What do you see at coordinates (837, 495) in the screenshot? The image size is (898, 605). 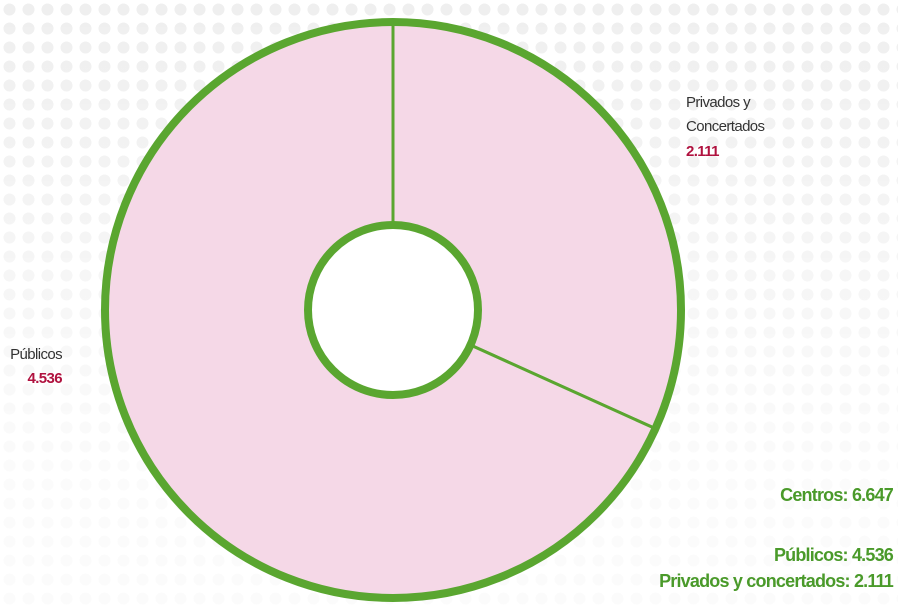 I see `summary-total: Centros: 6.647` at bounding box center [837, 495].